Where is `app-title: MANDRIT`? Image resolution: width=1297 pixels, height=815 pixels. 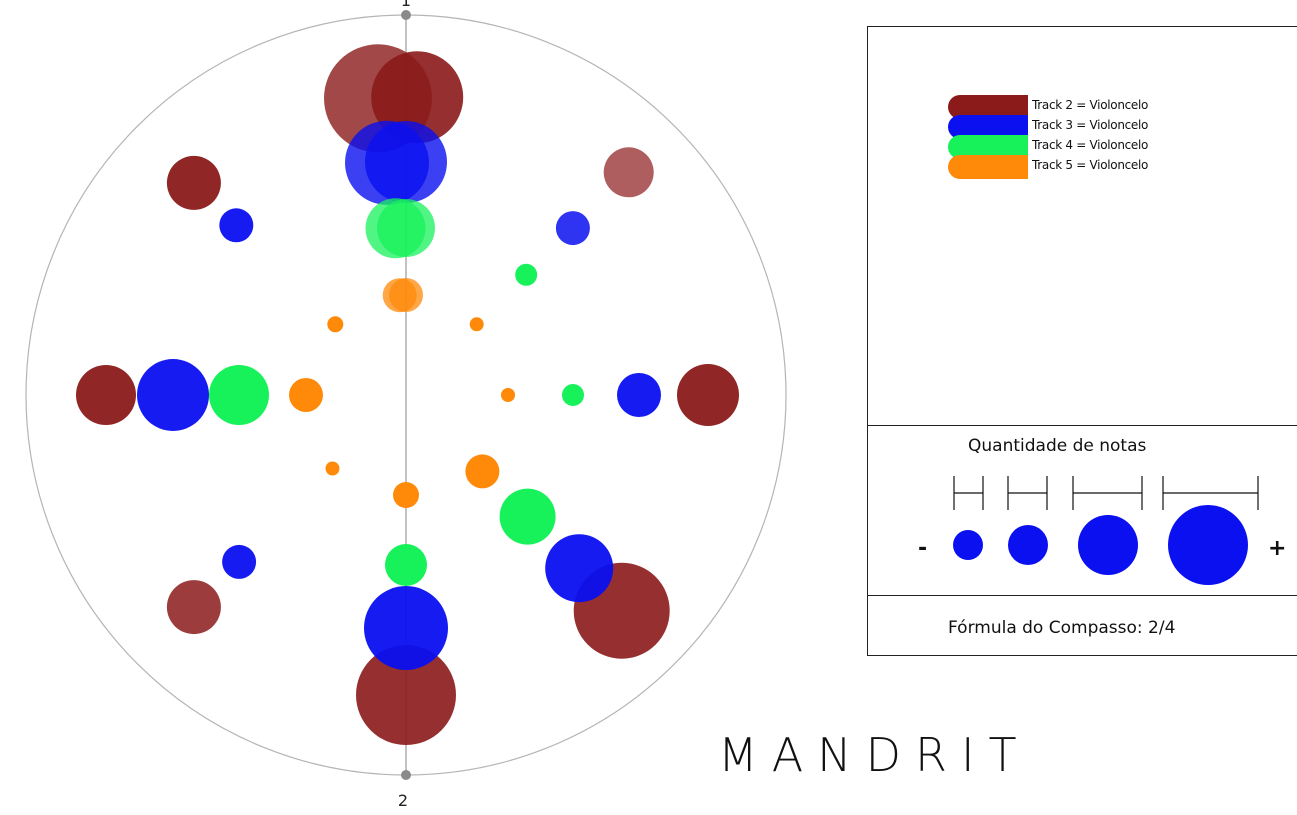 app-title: MANDRIT is located at coordinates (874, 755).